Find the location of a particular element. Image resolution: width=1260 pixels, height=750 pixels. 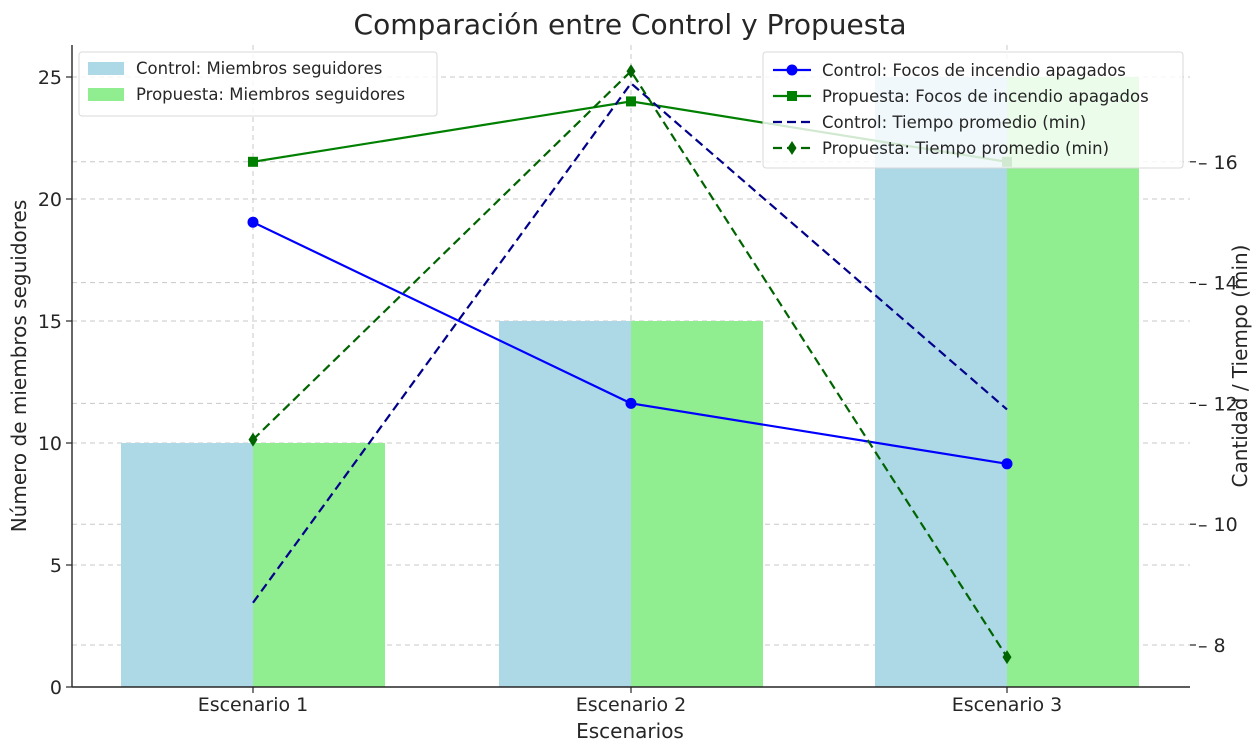

x-tick-label-1: Escenario 1 is located at coordinates (253, 705).